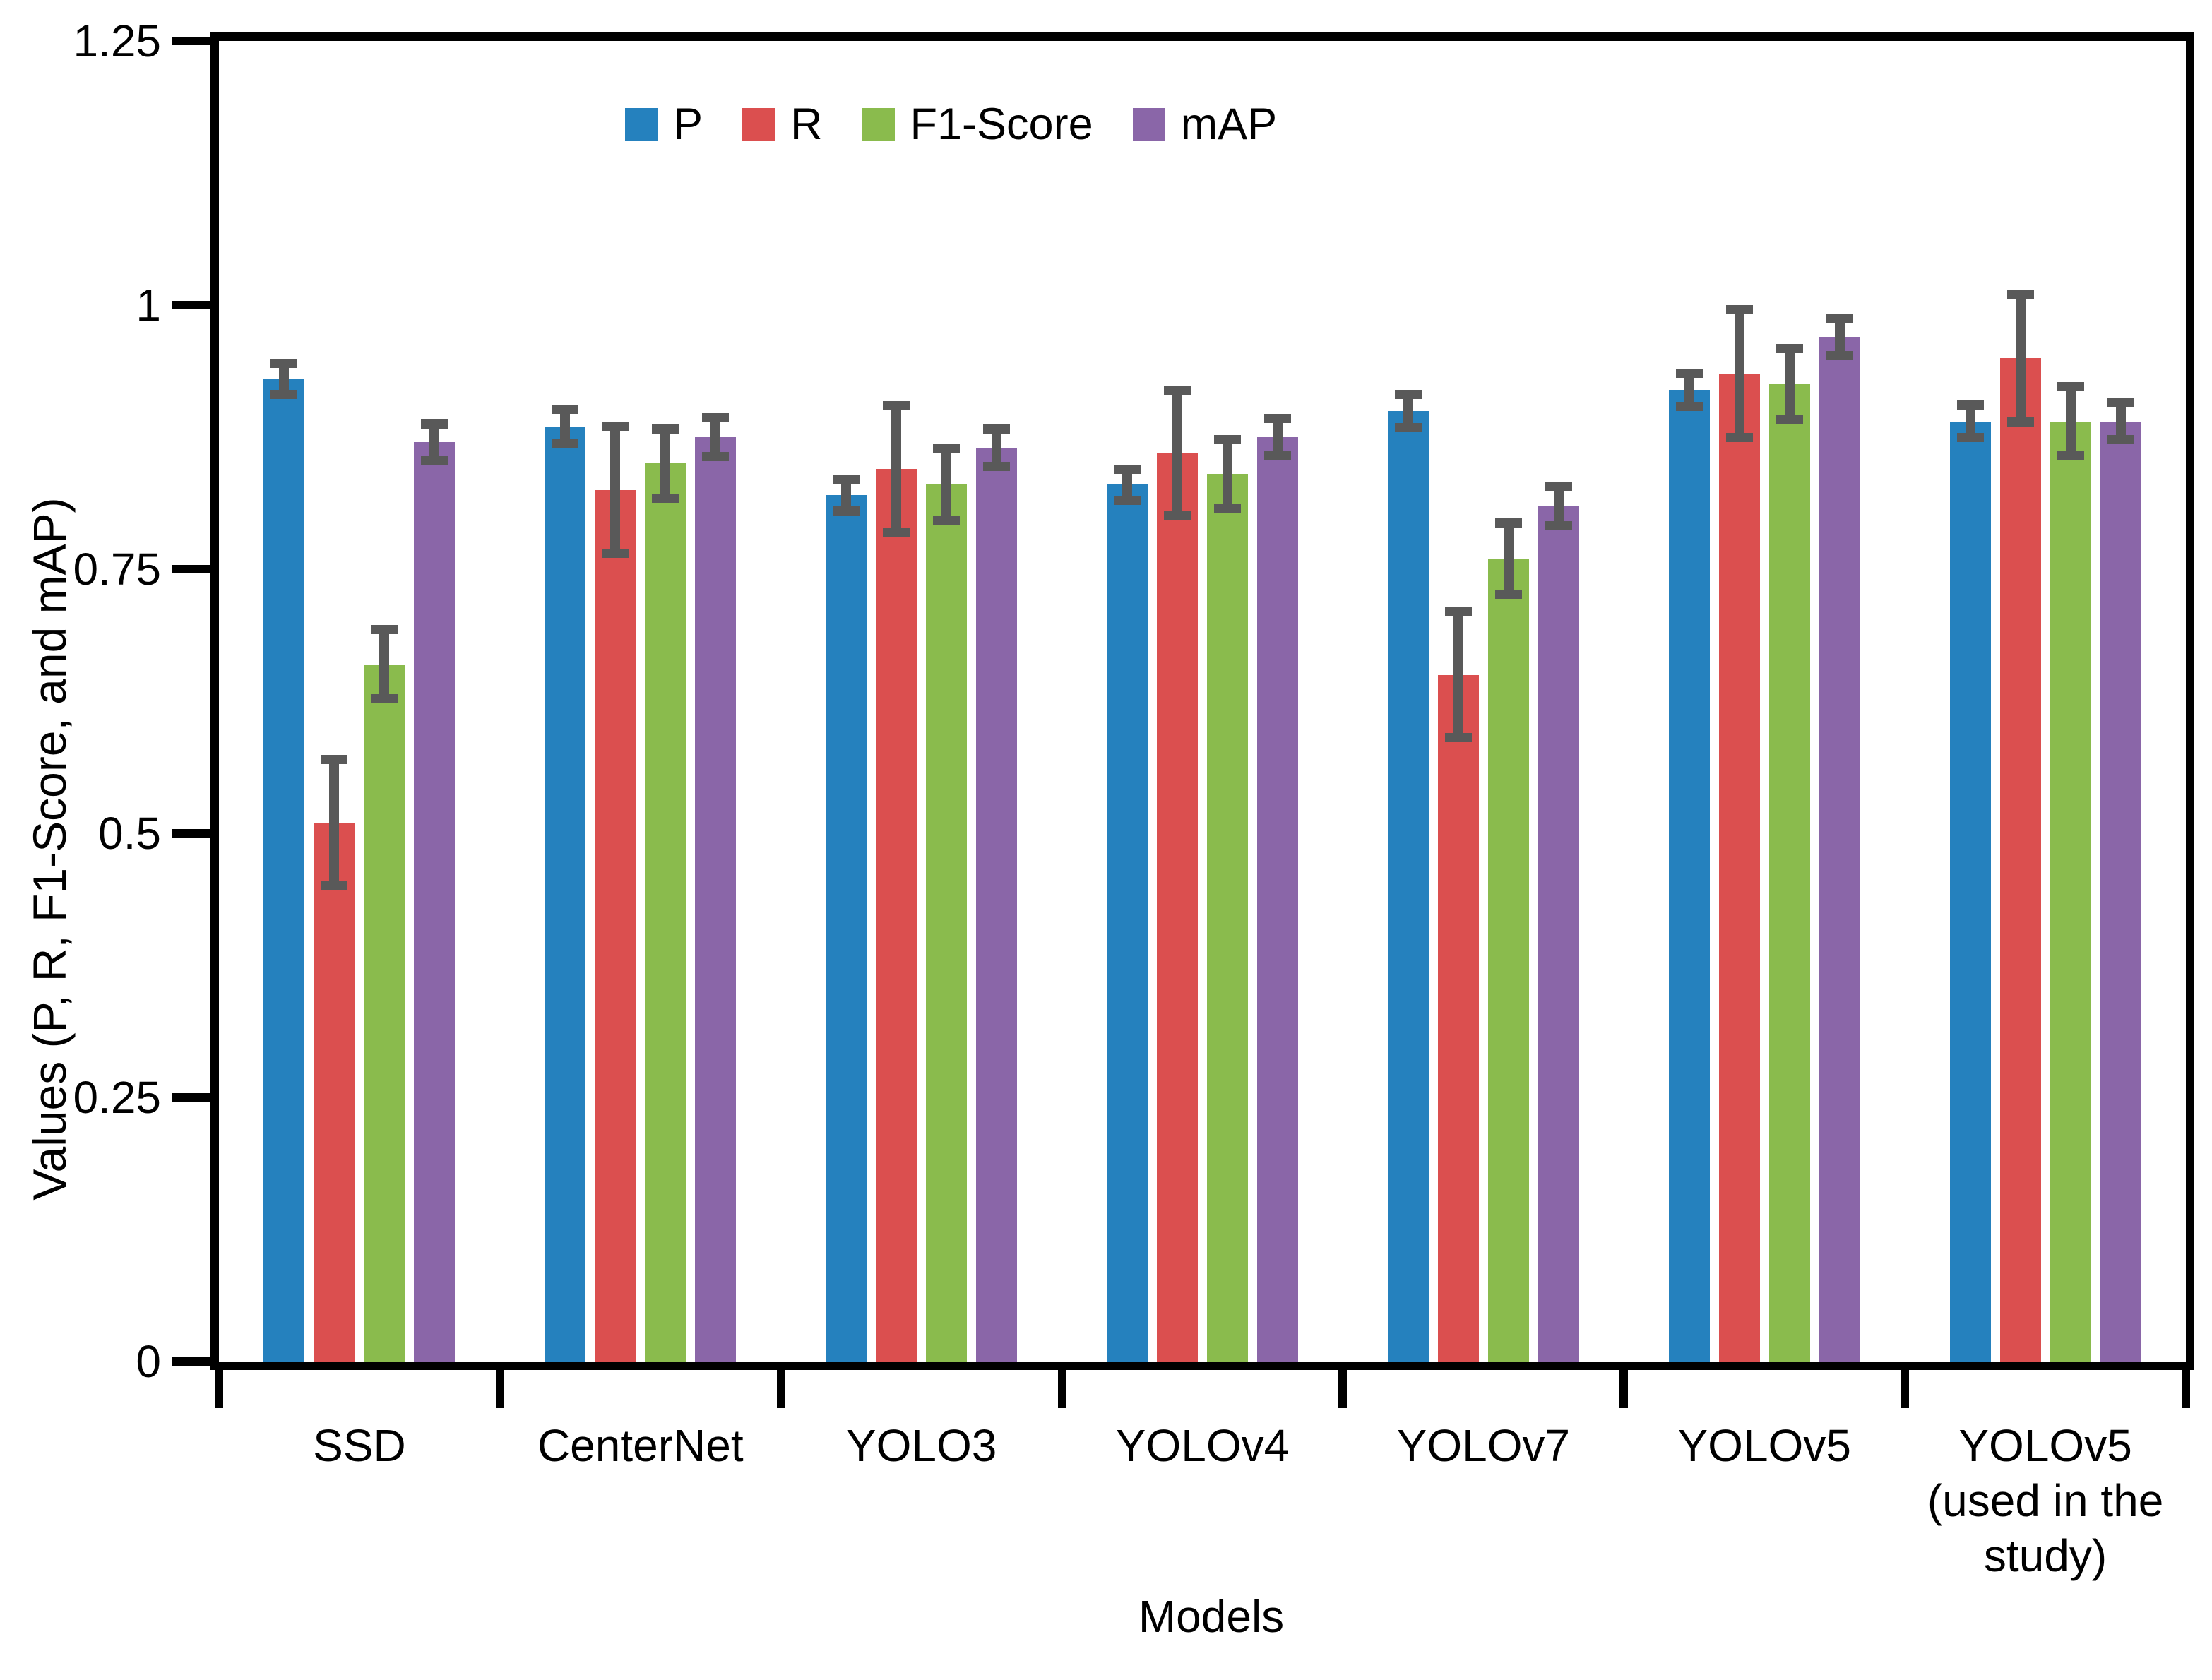  Describe the element at coordinates (1970, 405) in the screenshot. I see `errorbar-p-yolov5-used-in-the-study-cap-top` at that location.